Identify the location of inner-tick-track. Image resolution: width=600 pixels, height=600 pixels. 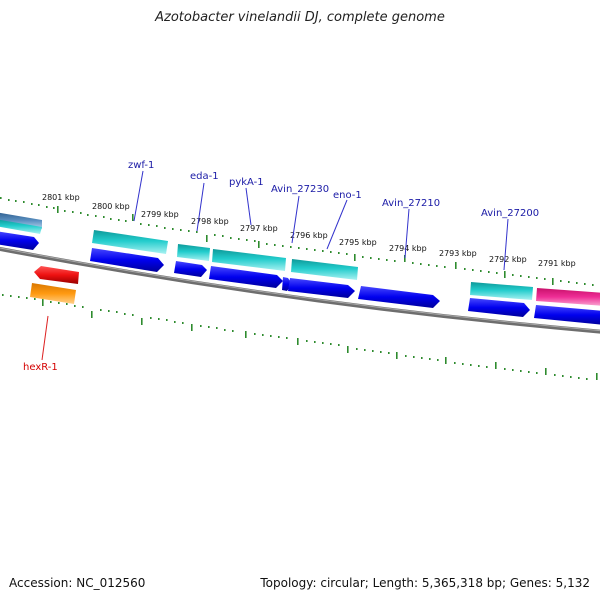
(300, 337).